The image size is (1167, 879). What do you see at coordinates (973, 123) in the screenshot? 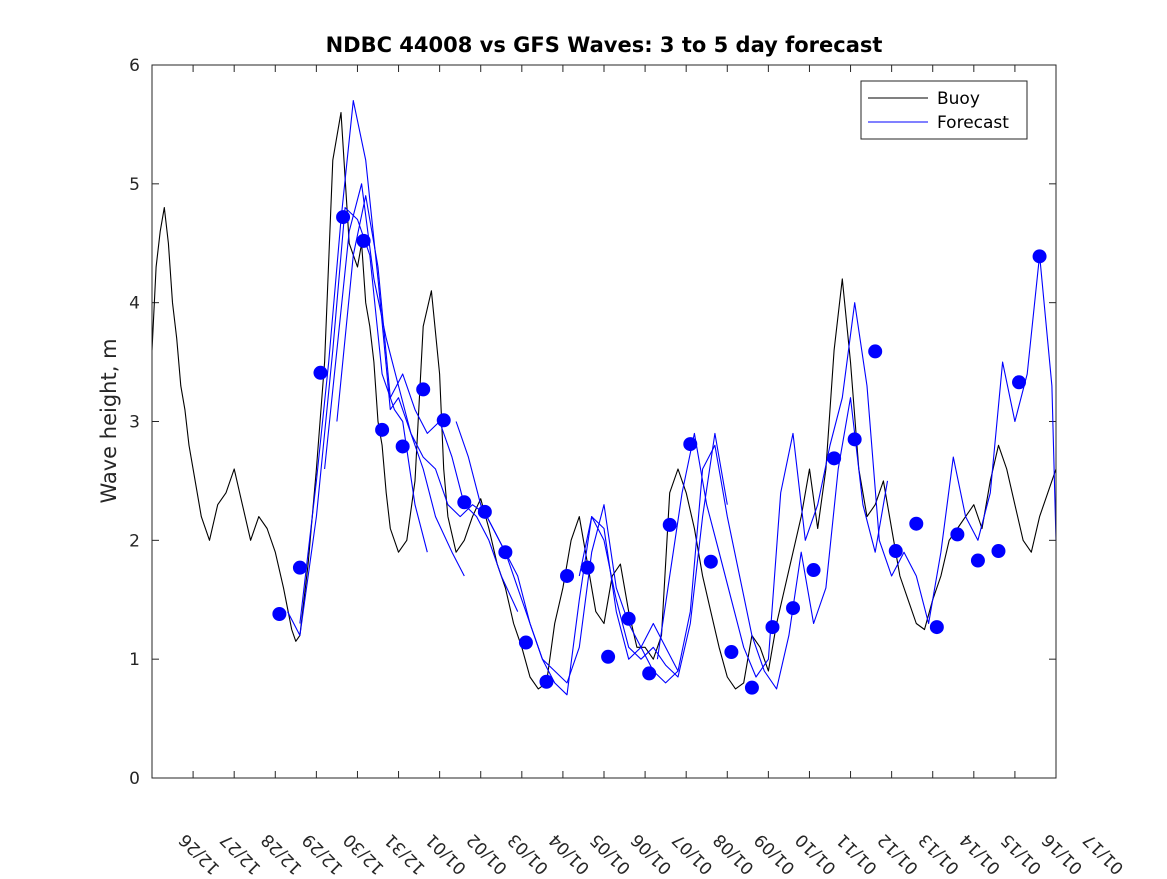
I see `legend-label-forecast: Forecast` at bounding box center [973, 123].